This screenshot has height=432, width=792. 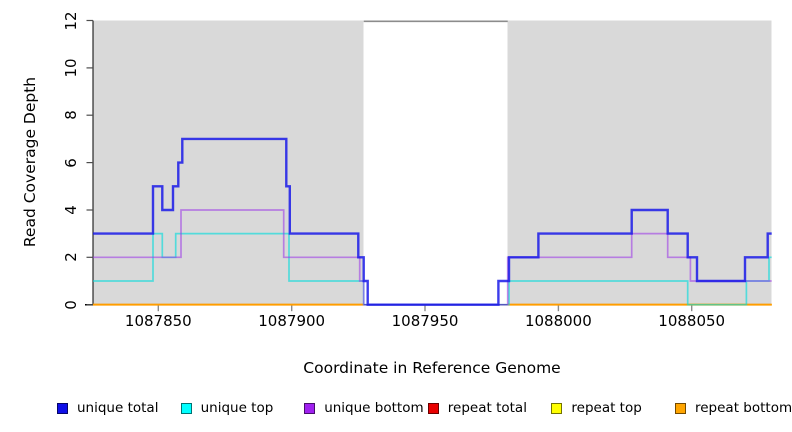 I want to click on x-axis-label: Coordinate in Reference Genome, so click(x=432, y=368).